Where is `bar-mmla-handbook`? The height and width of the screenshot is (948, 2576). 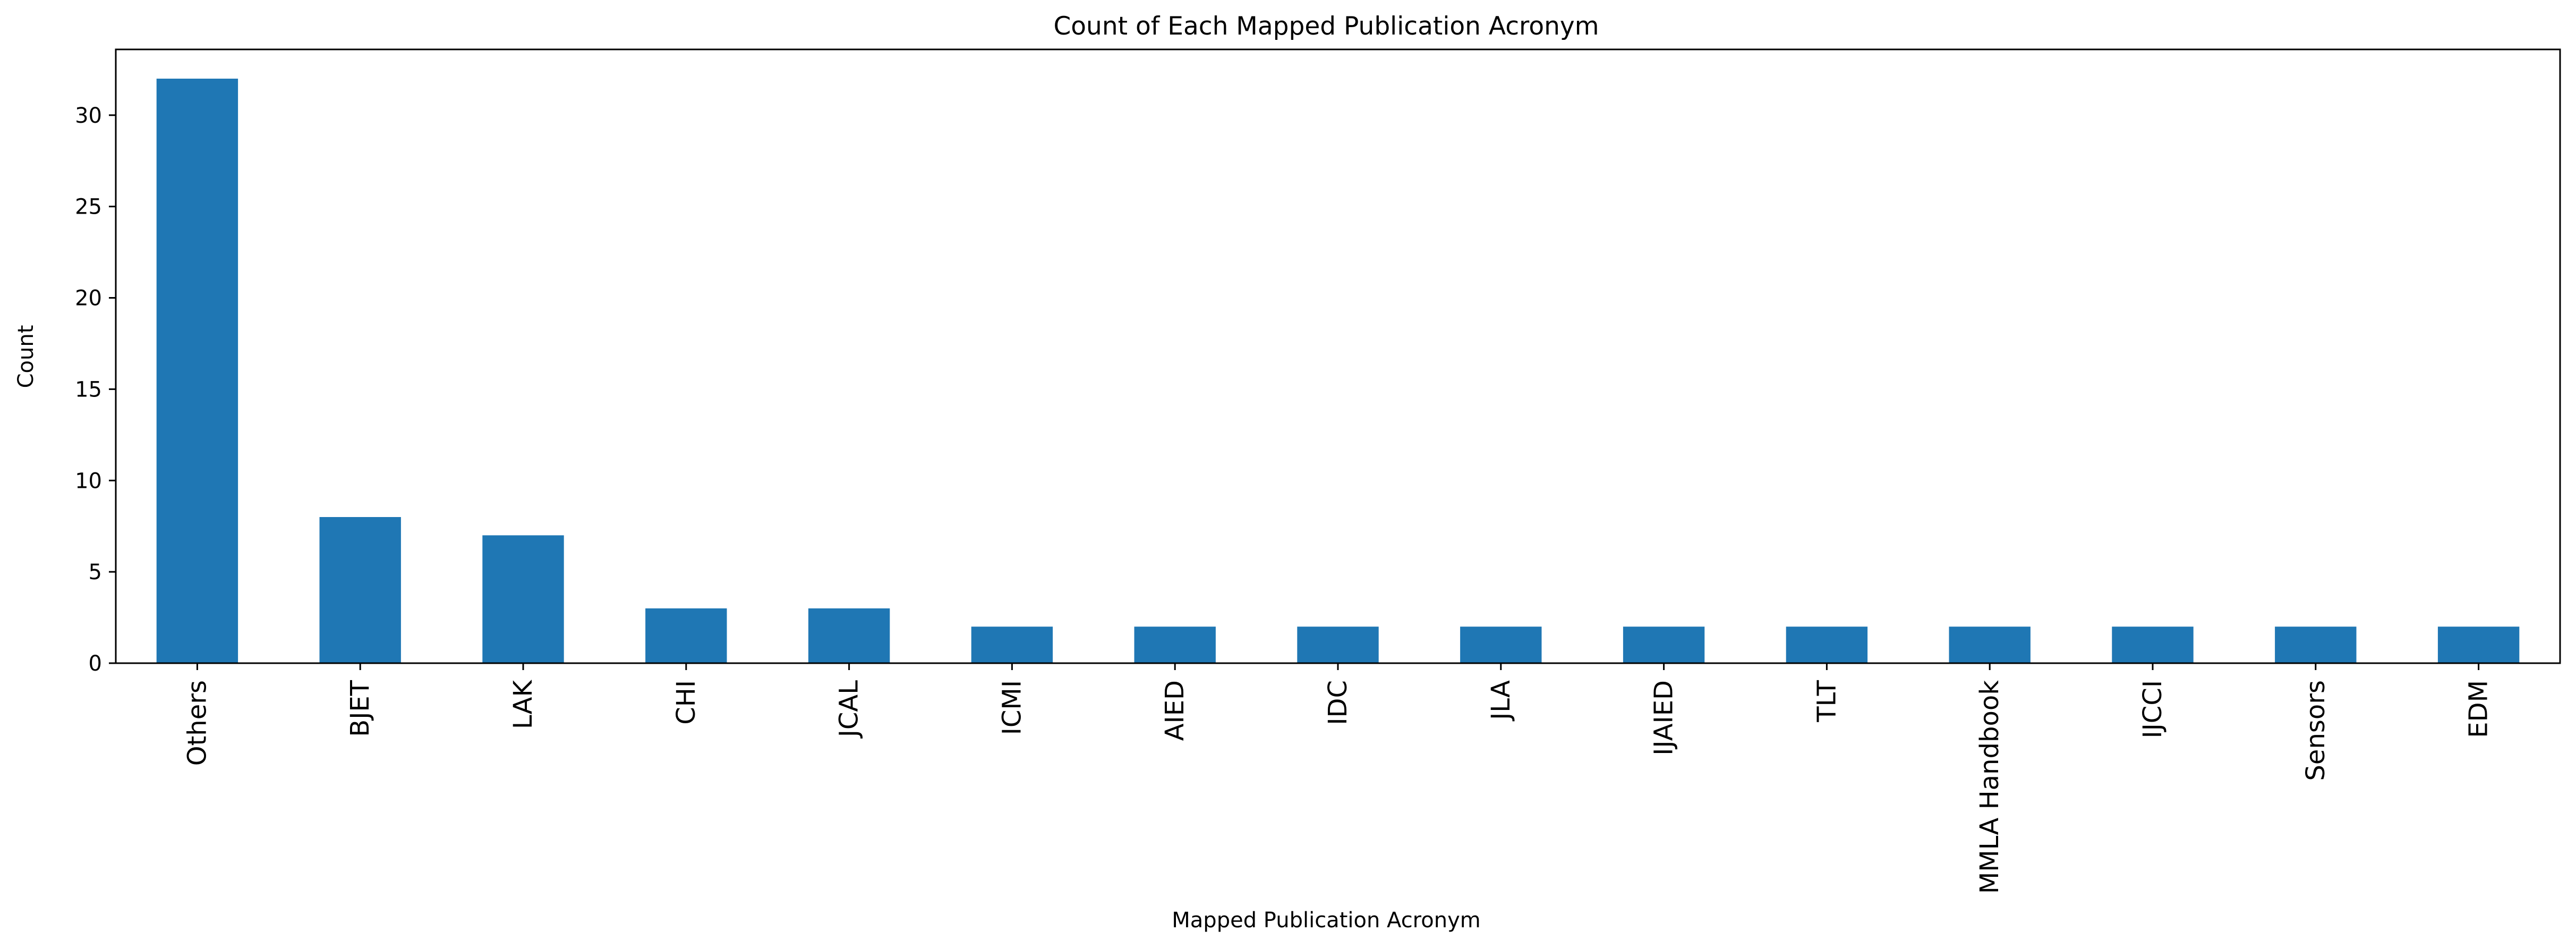
bar-mmla-handbook is located at coordinates (1990, 645).